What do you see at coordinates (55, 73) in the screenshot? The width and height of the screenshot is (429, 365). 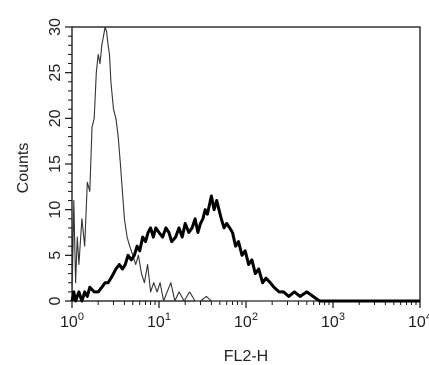 I see `y-tick-label: 25` at bounding box center [55, 73].